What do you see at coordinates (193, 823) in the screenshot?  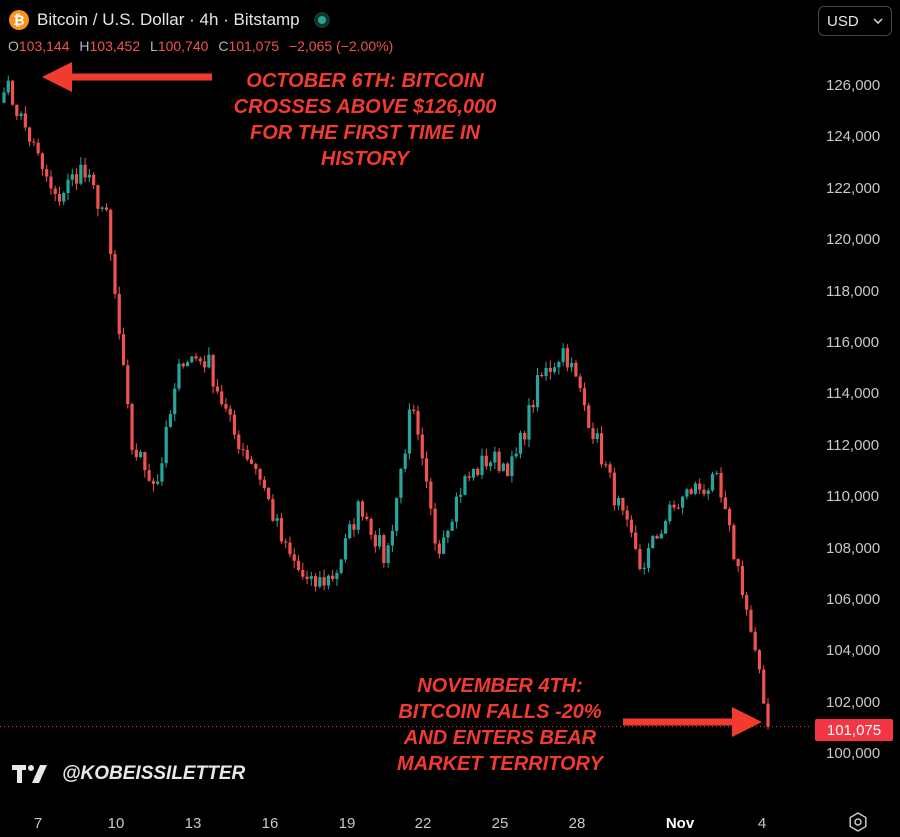 I see `x-tick-label: 13` at bounding box center [193, 823].